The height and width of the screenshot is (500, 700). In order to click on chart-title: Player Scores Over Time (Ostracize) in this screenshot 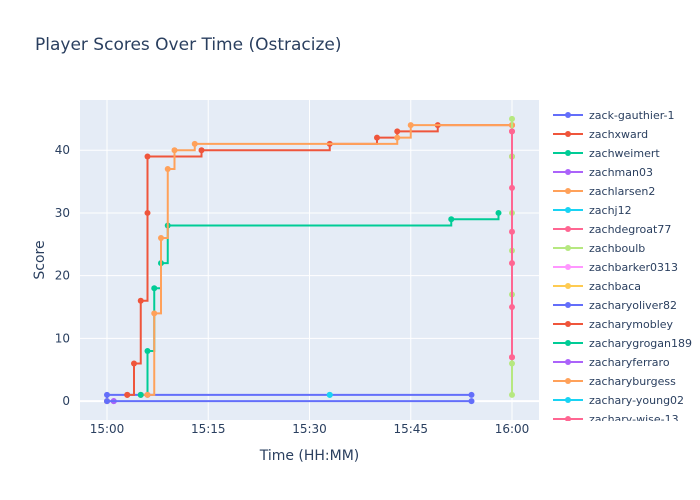, I will do `click(188, 45)`.